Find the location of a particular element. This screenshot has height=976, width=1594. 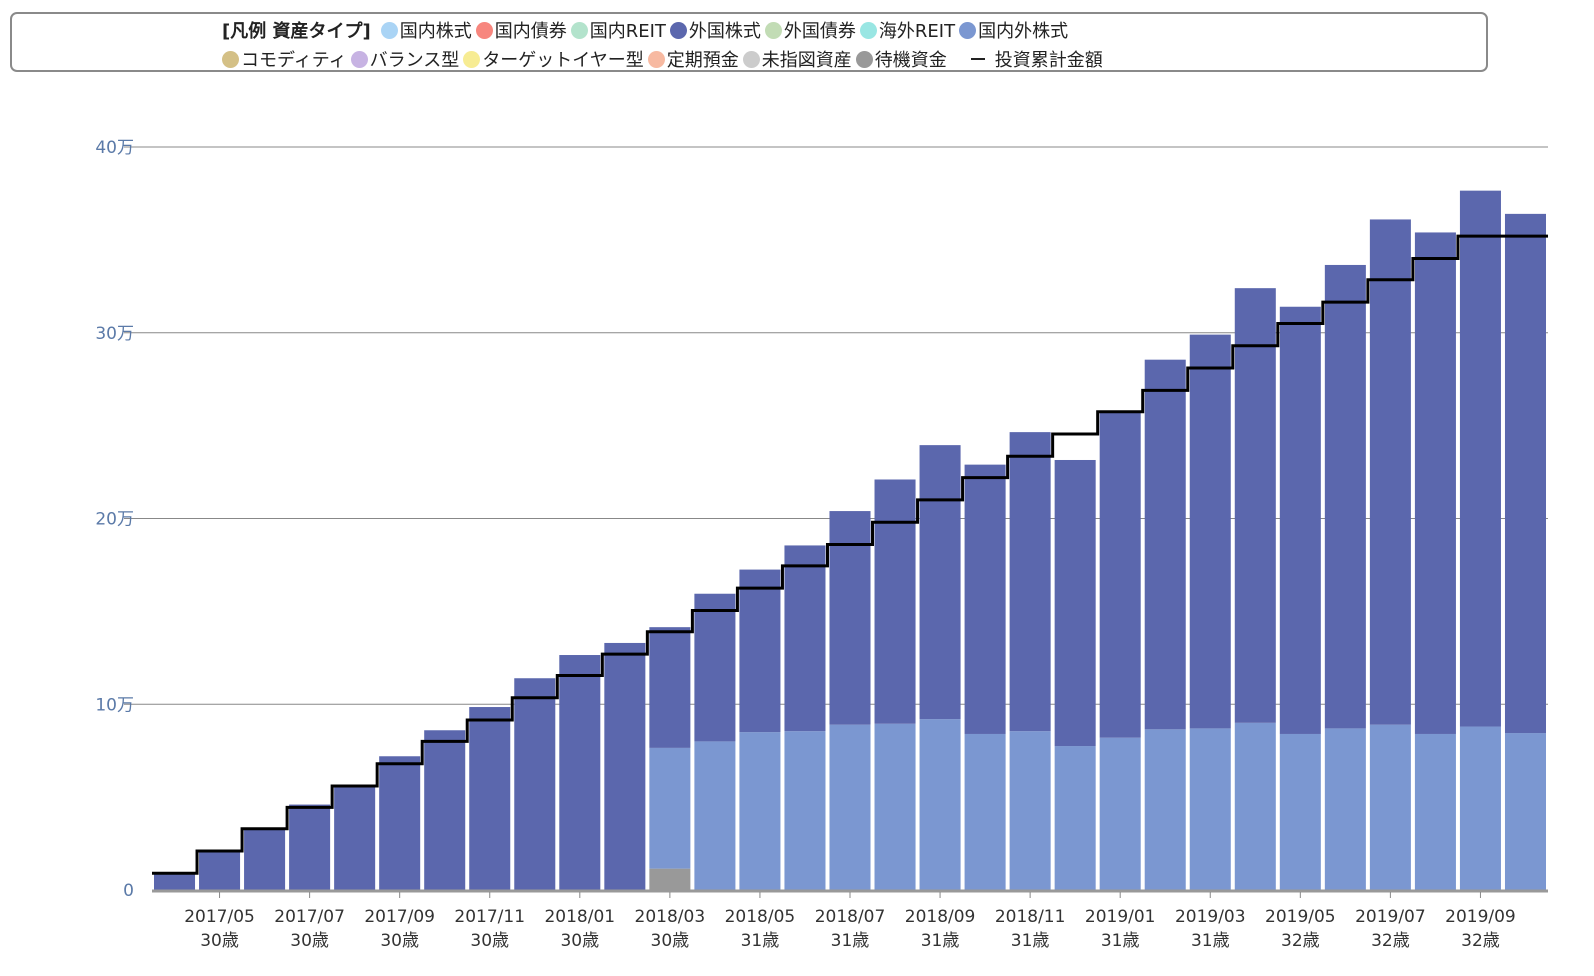

legend-item: 国内外株式 is located at coordinates (1013, 30).